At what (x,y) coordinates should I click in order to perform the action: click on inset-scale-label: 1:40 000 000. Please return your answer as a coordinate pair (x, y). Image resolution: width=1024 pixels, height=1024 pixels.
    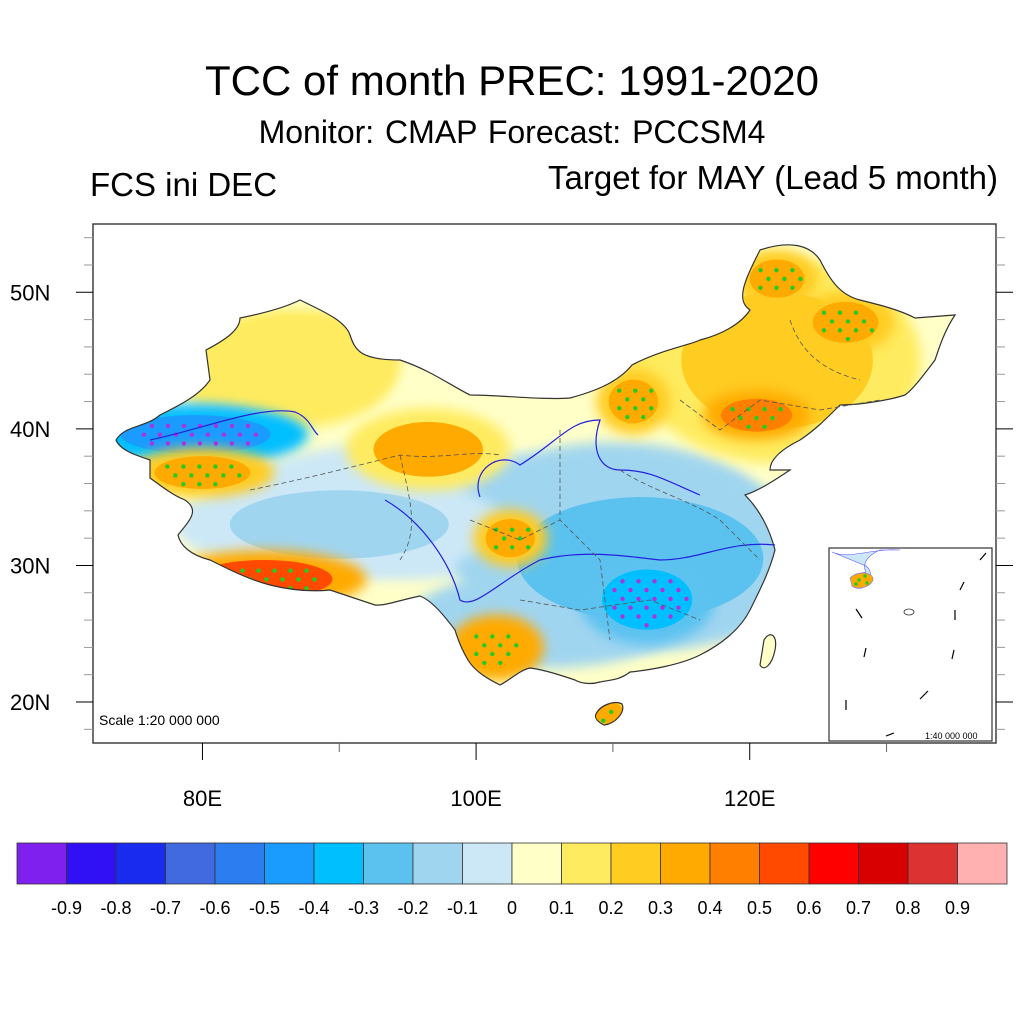
    Looking at the image, I should click on (951, 736).